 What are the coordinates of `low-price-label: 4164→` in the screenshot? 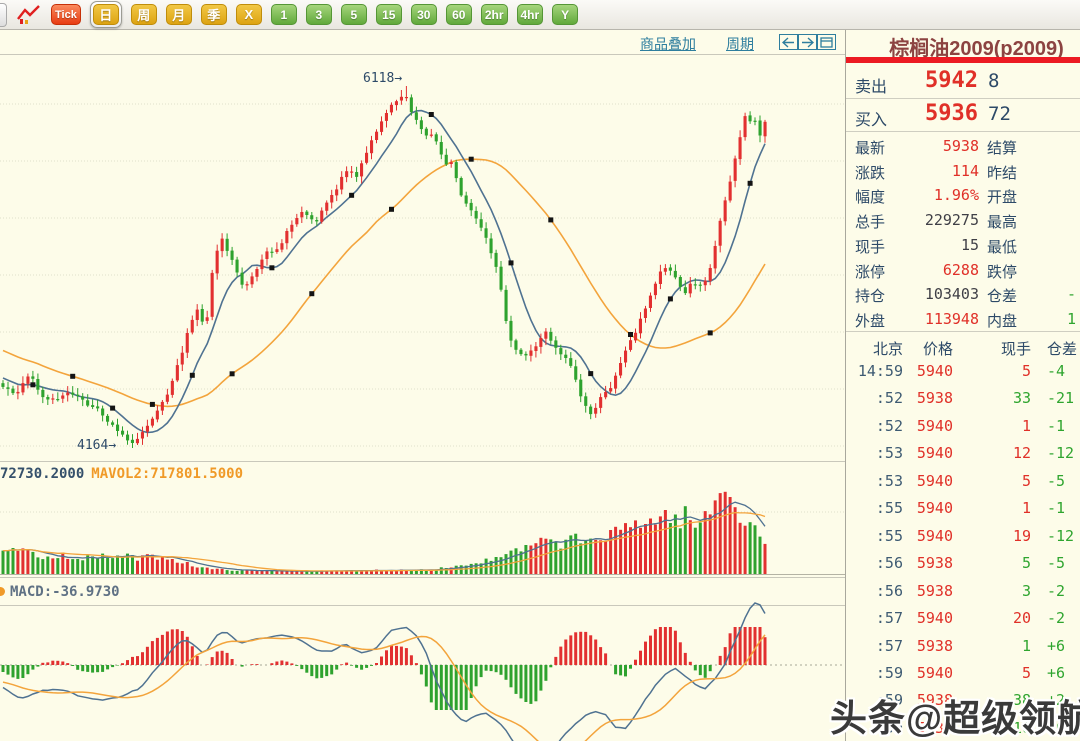 It's located at (97, 445).